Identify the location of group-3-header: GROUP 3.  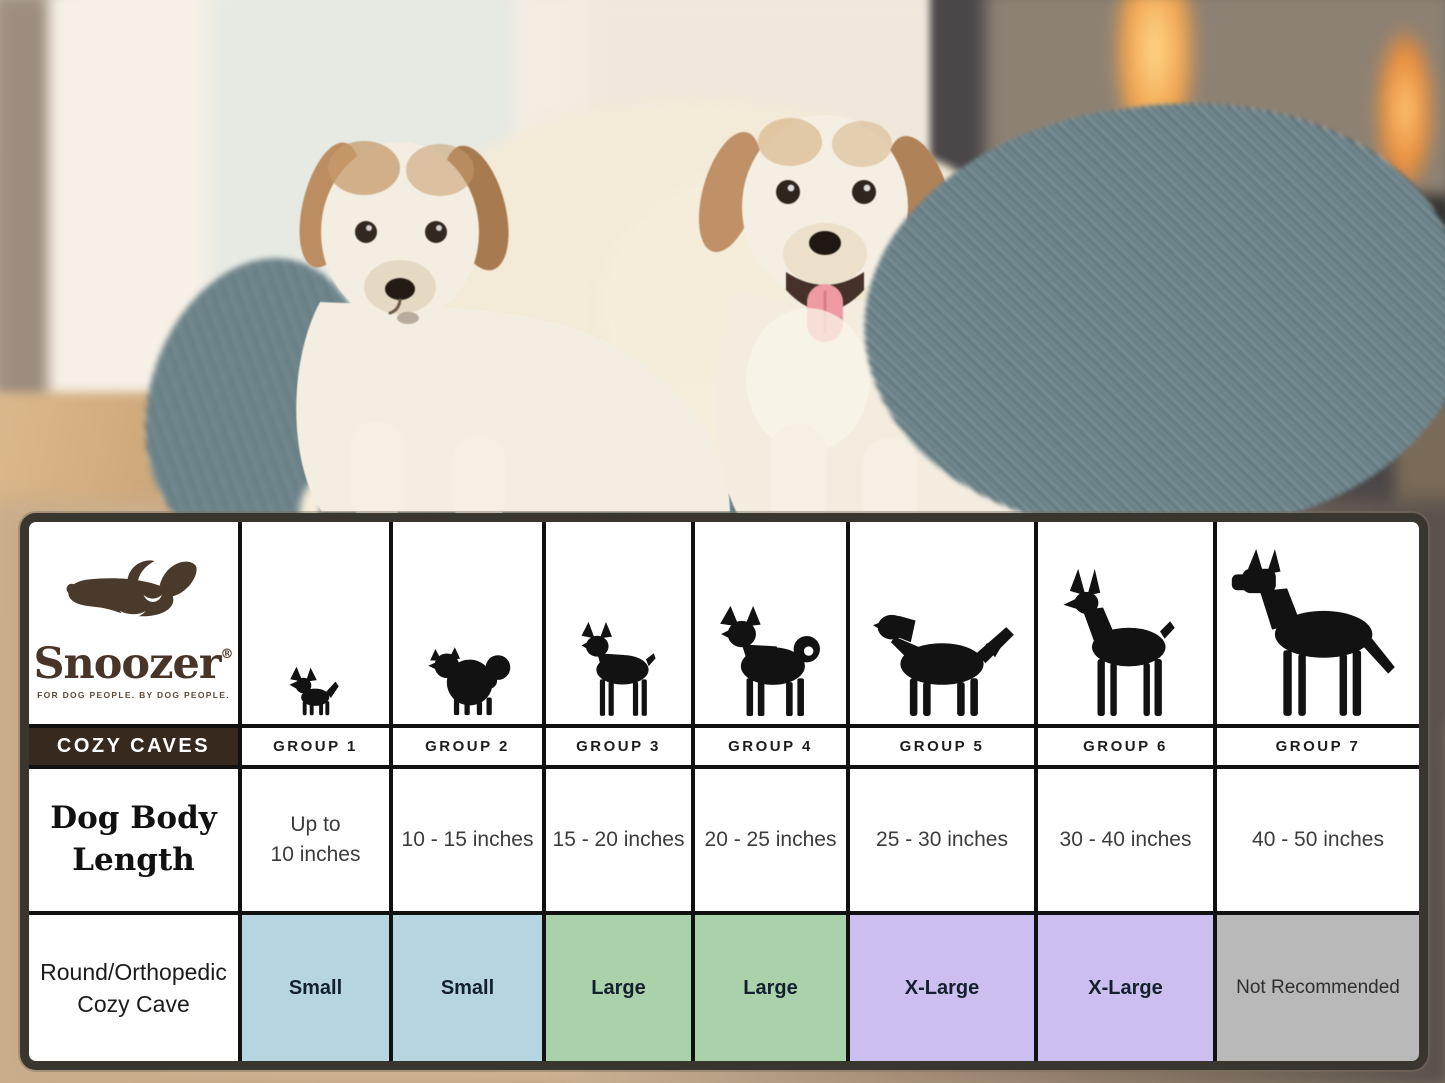
(618, 746).